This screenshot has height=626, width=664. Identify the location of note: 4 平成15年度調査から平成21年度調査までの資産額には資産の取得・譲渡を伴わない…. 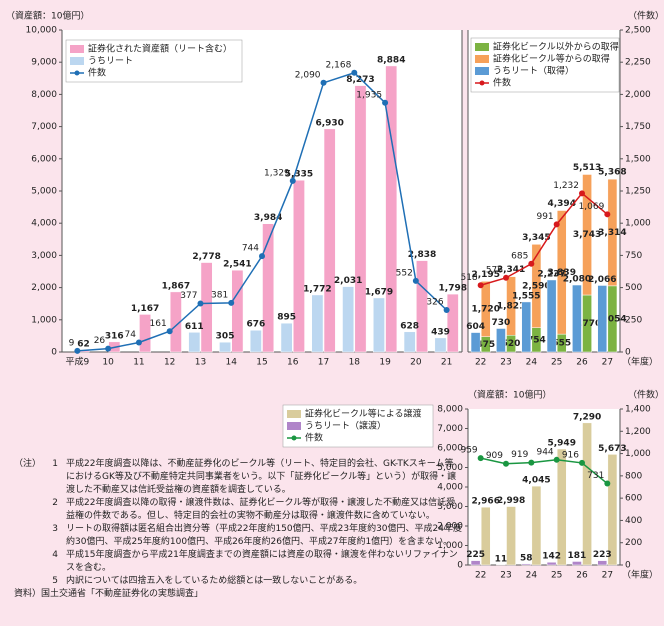
(238, 562).